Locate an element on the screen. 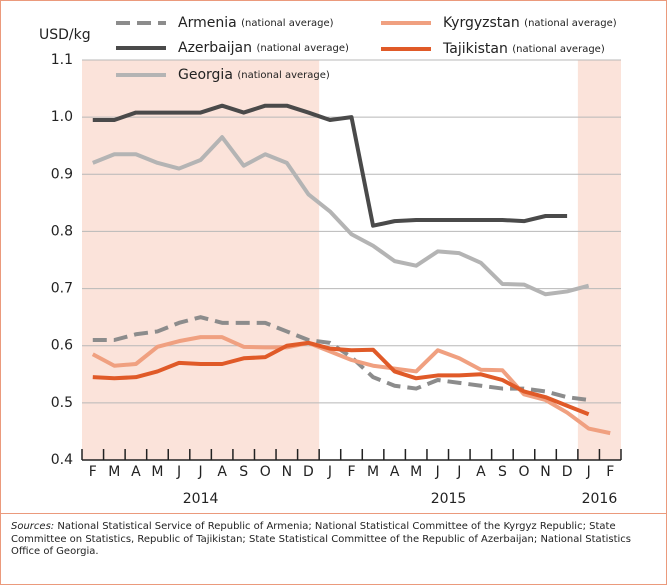  year-label: 2016 is located at coordinates (600, 499).